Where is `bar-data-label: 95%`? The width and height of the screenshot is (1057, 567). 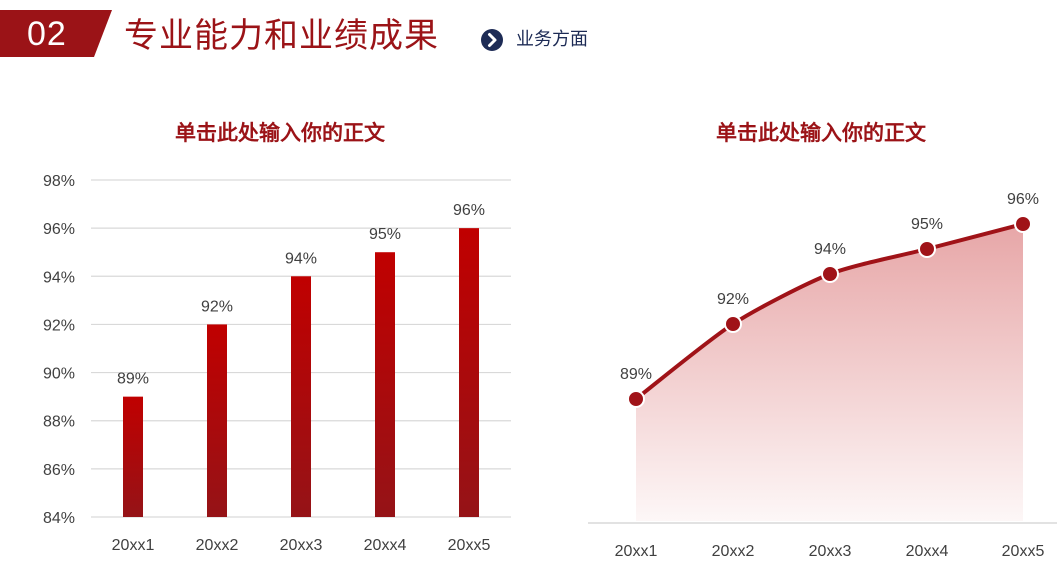
bar-data-label: 95% is located at coordinates (385, 234).